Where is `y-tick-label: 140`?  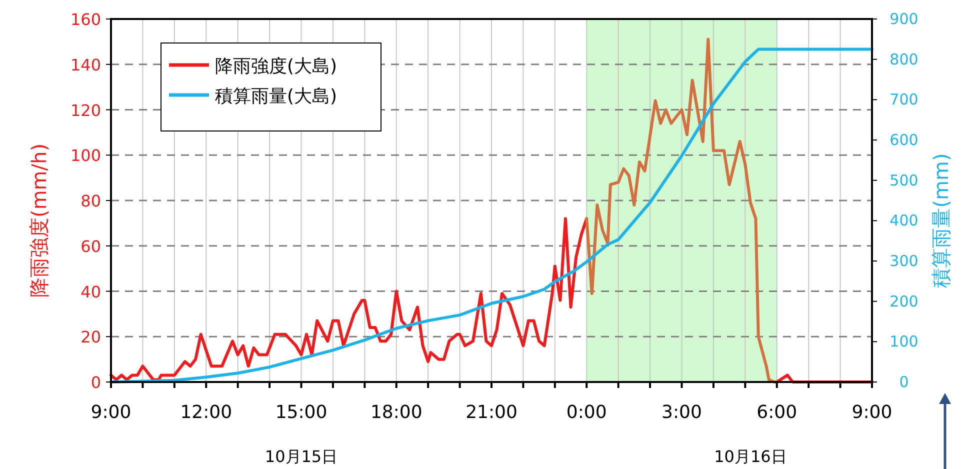 y-tick-label: 140 is located at coordinates (85, 64).